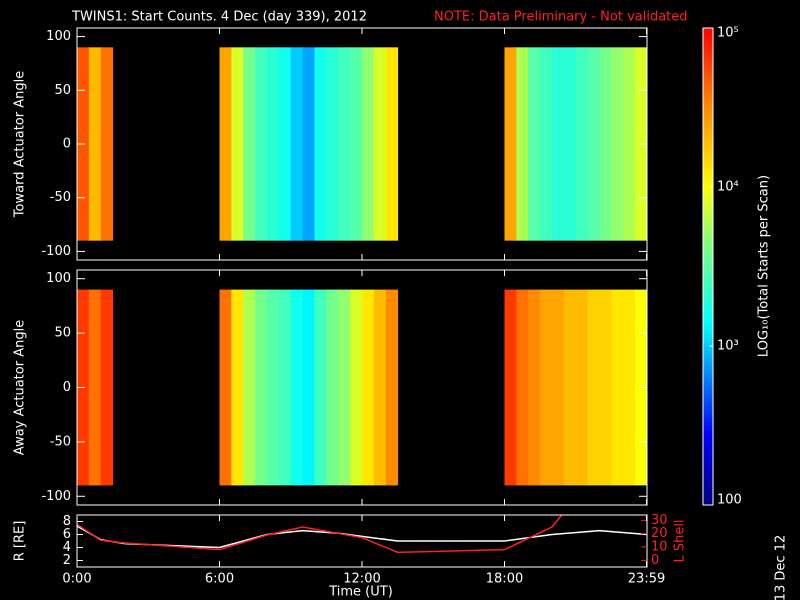 This screenshot has height=600, width=800. Describe the element at coordinates (67, 534) in the screenshot. I see `y-tick-label: 6` at that location.